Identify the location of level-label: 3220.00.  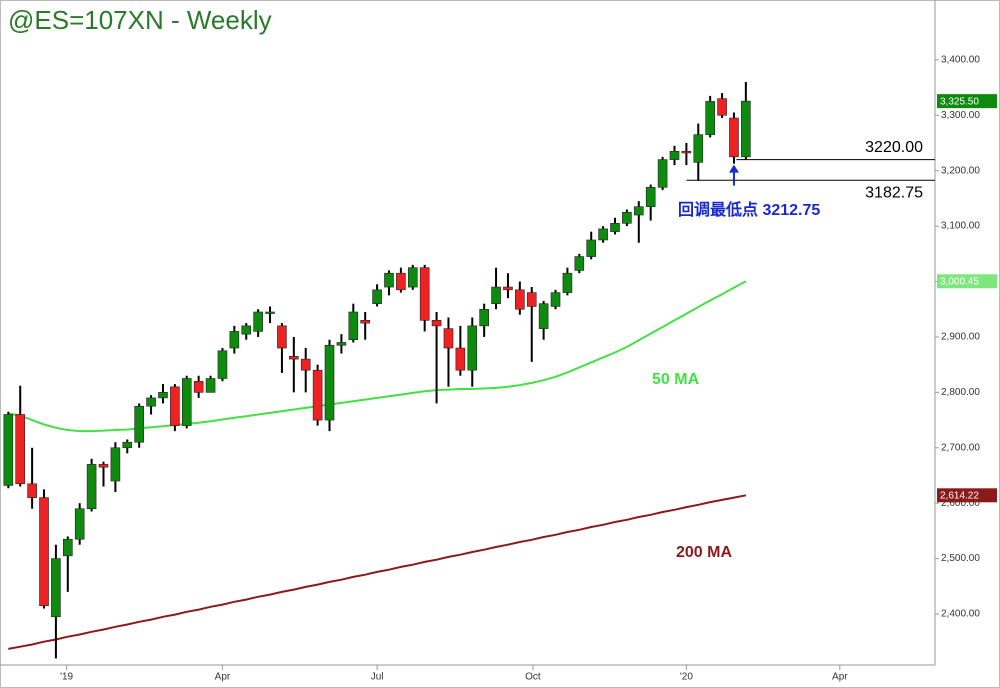
(894, 147).